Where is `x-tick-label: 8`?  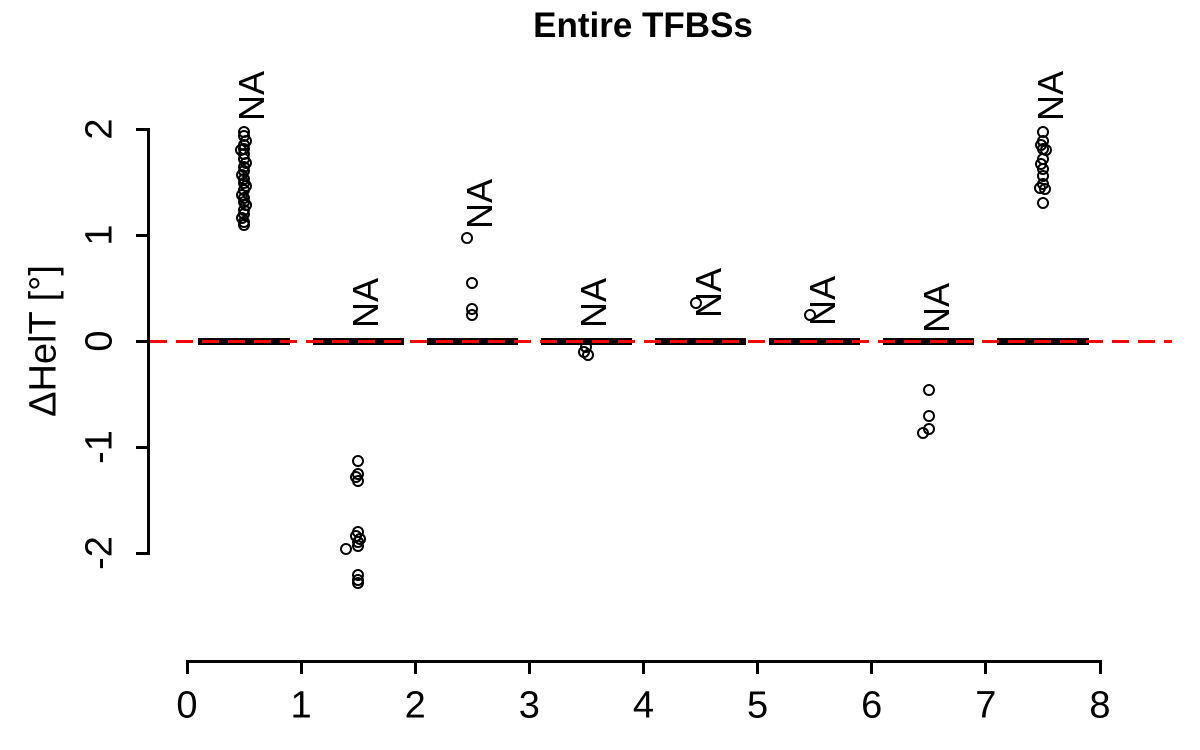
x-tick-label: 8 is located at coordinates (1100, 705).